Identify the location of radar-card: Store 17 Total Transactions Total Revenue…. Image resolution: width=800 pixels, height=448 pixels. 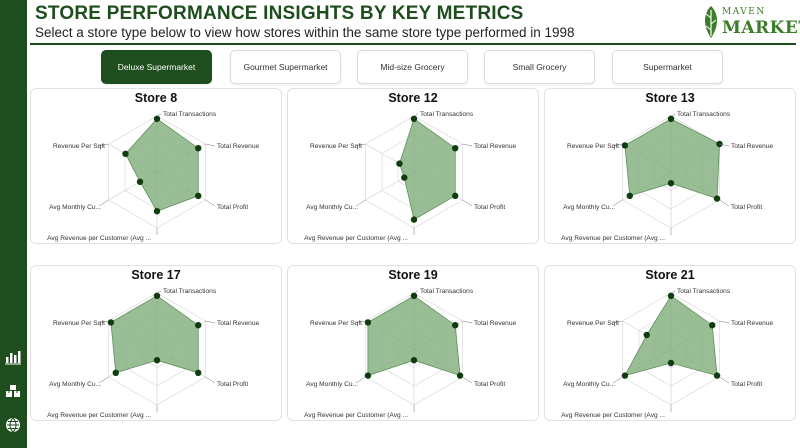
(156, 343).